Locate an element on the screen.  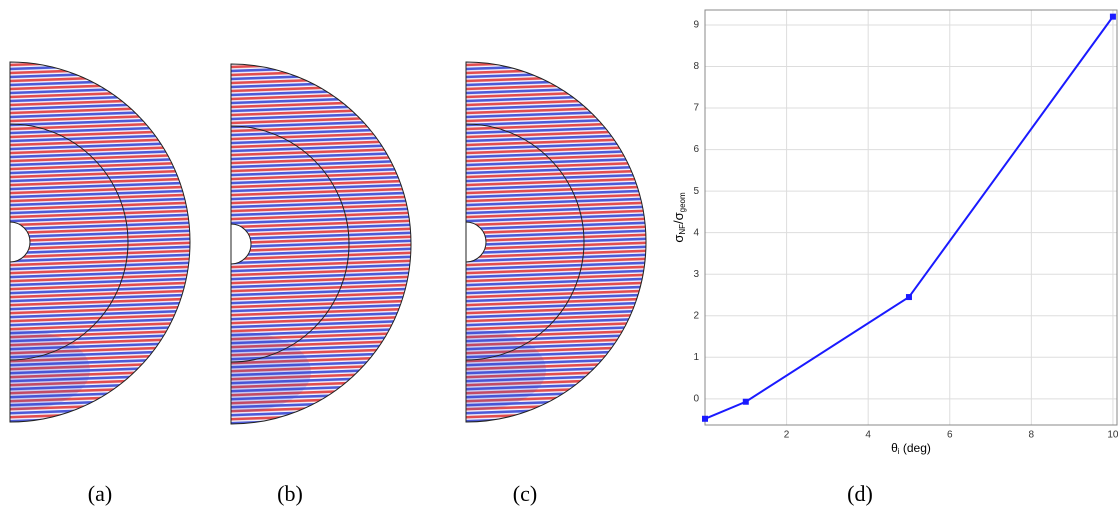
panel-label: (b) is located at coordinates (290, 493).